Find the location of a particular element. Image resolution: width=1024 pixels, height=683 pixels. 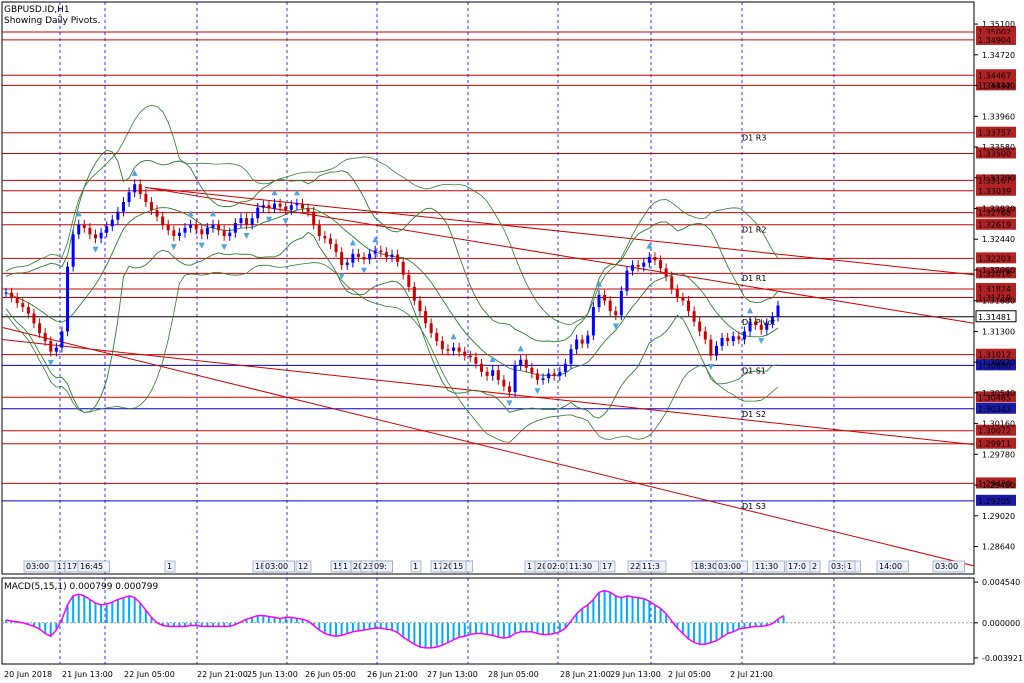

session-tag-label: 02:01 is located at coordinates (558, 566).